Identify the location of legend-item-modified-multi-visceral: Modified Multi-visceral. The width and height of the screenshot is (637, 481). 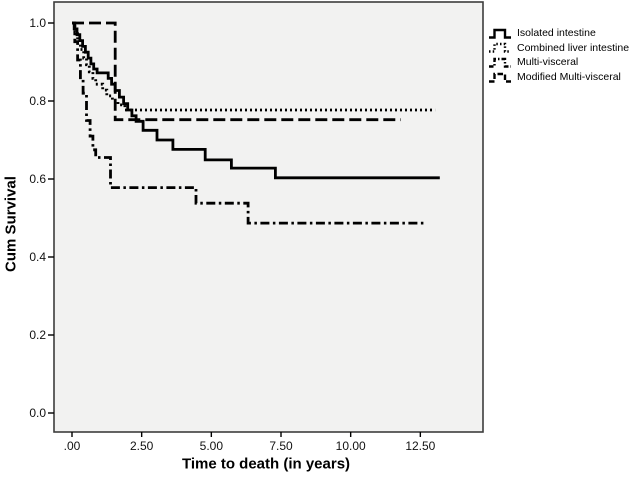
(558, 77).